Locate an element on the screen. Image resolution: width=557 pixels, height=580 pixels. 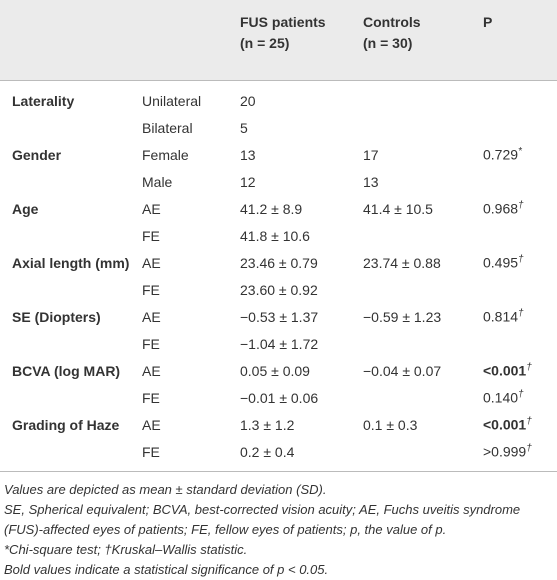
label-text: Grading of Haze is located at coordinates (66, 424).